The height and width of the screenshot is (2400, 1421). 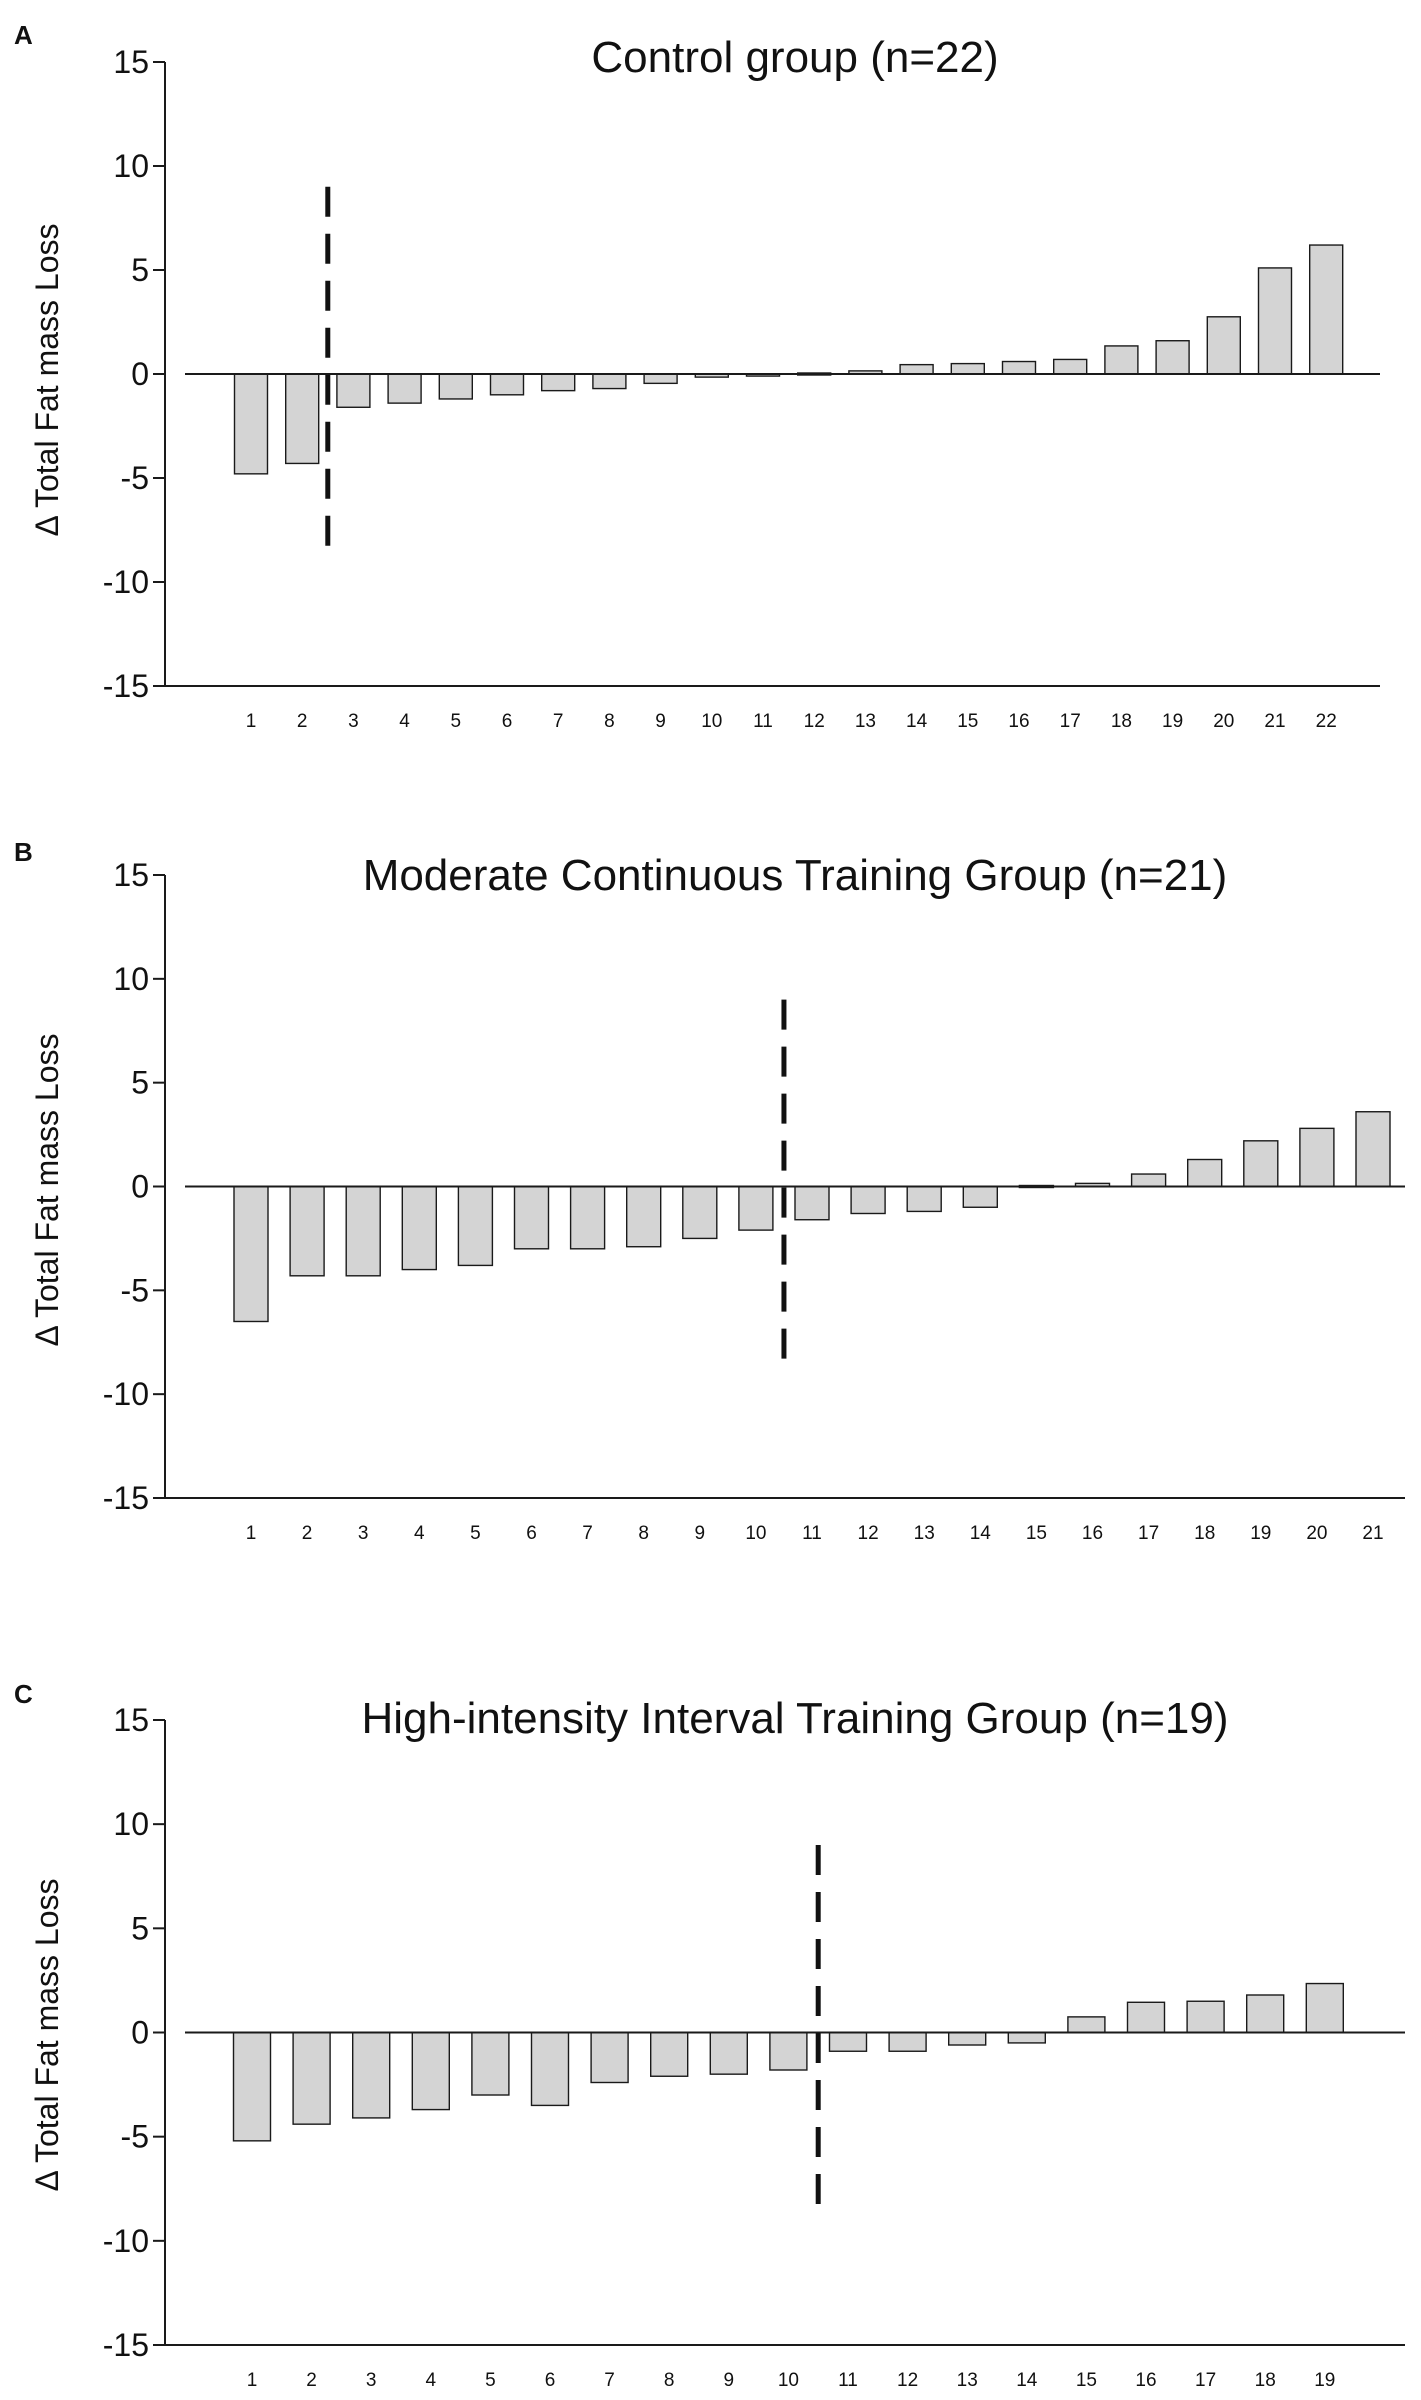 What do you see at coordinates (1372, 1533) in the screenshot?
I see `x-tick-label: 21` at bounding box center [1372, 1533].